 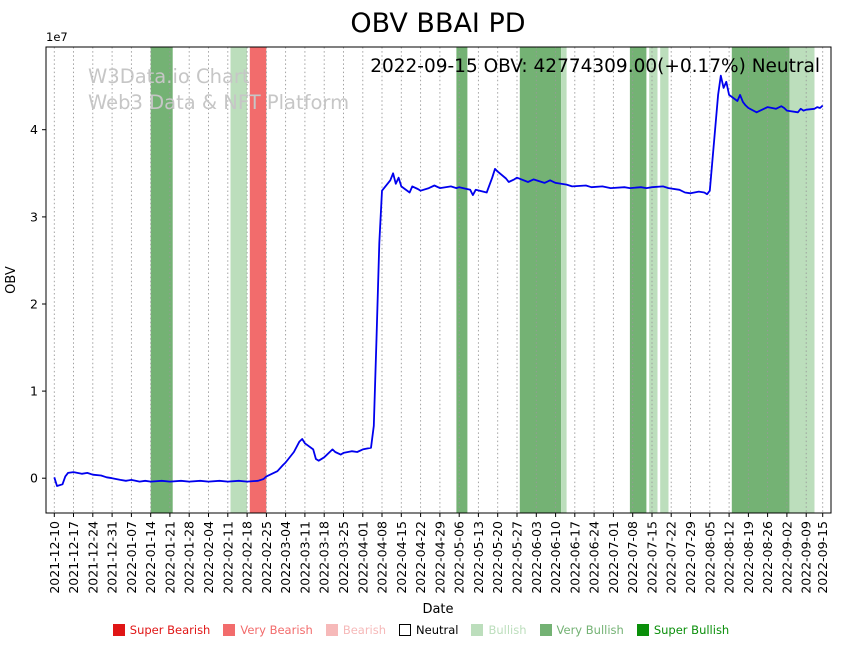 I want to click on x-tick-label: 2021-12-24, so click(x=92, y=557).